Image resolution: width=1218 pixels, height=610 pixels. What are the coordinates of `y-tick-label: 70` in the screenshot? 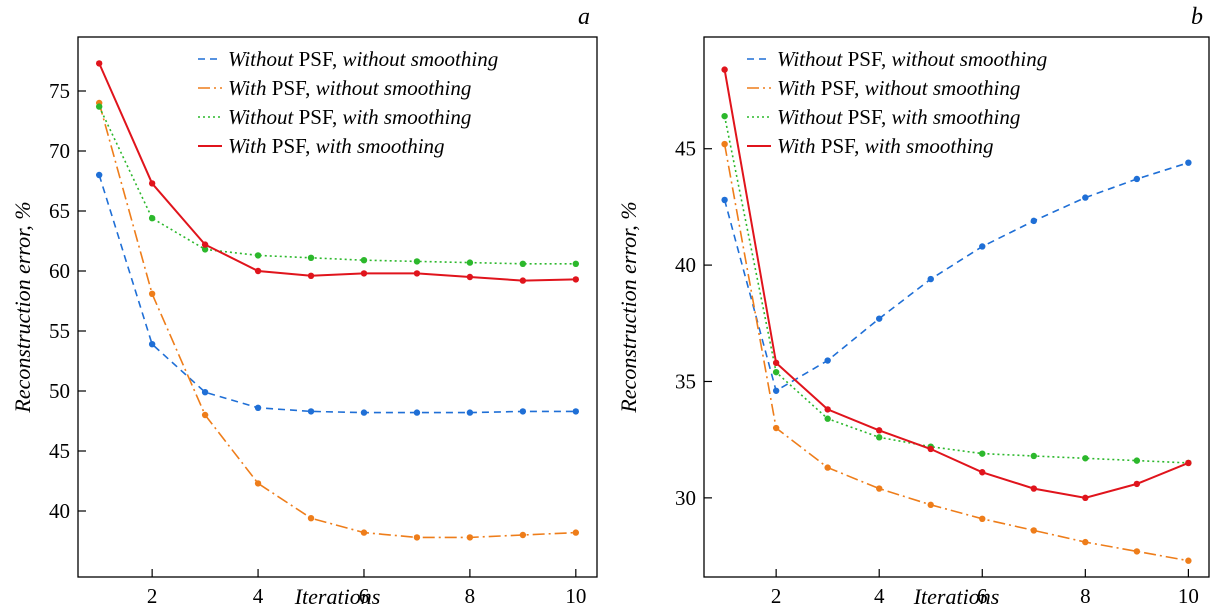 It's located at (59, 151).